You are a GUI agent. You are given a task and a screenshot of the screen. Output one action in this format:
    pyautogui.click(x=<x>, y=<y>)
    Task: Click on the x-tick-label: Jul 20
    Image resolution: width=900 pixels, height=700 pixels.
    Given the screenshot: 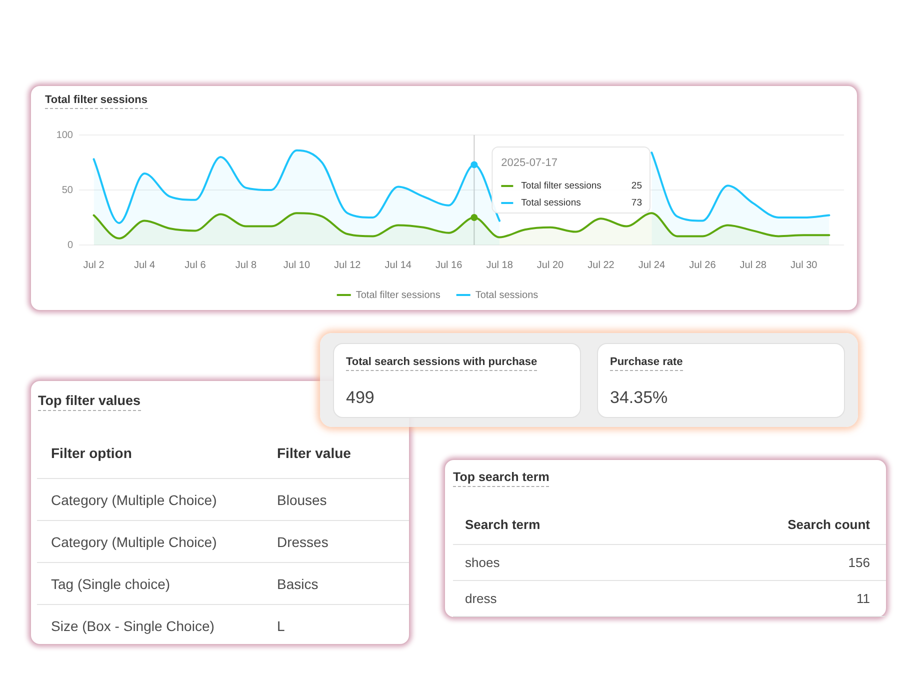 What is the action you would take?
    pyautogui.click(x=550, y=265)
    